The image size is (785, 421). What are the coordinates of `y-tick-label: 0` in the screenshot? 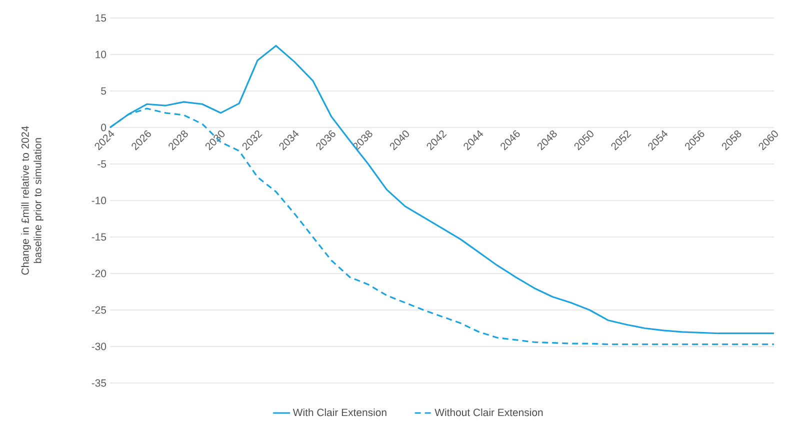 It's located at (103, 128).